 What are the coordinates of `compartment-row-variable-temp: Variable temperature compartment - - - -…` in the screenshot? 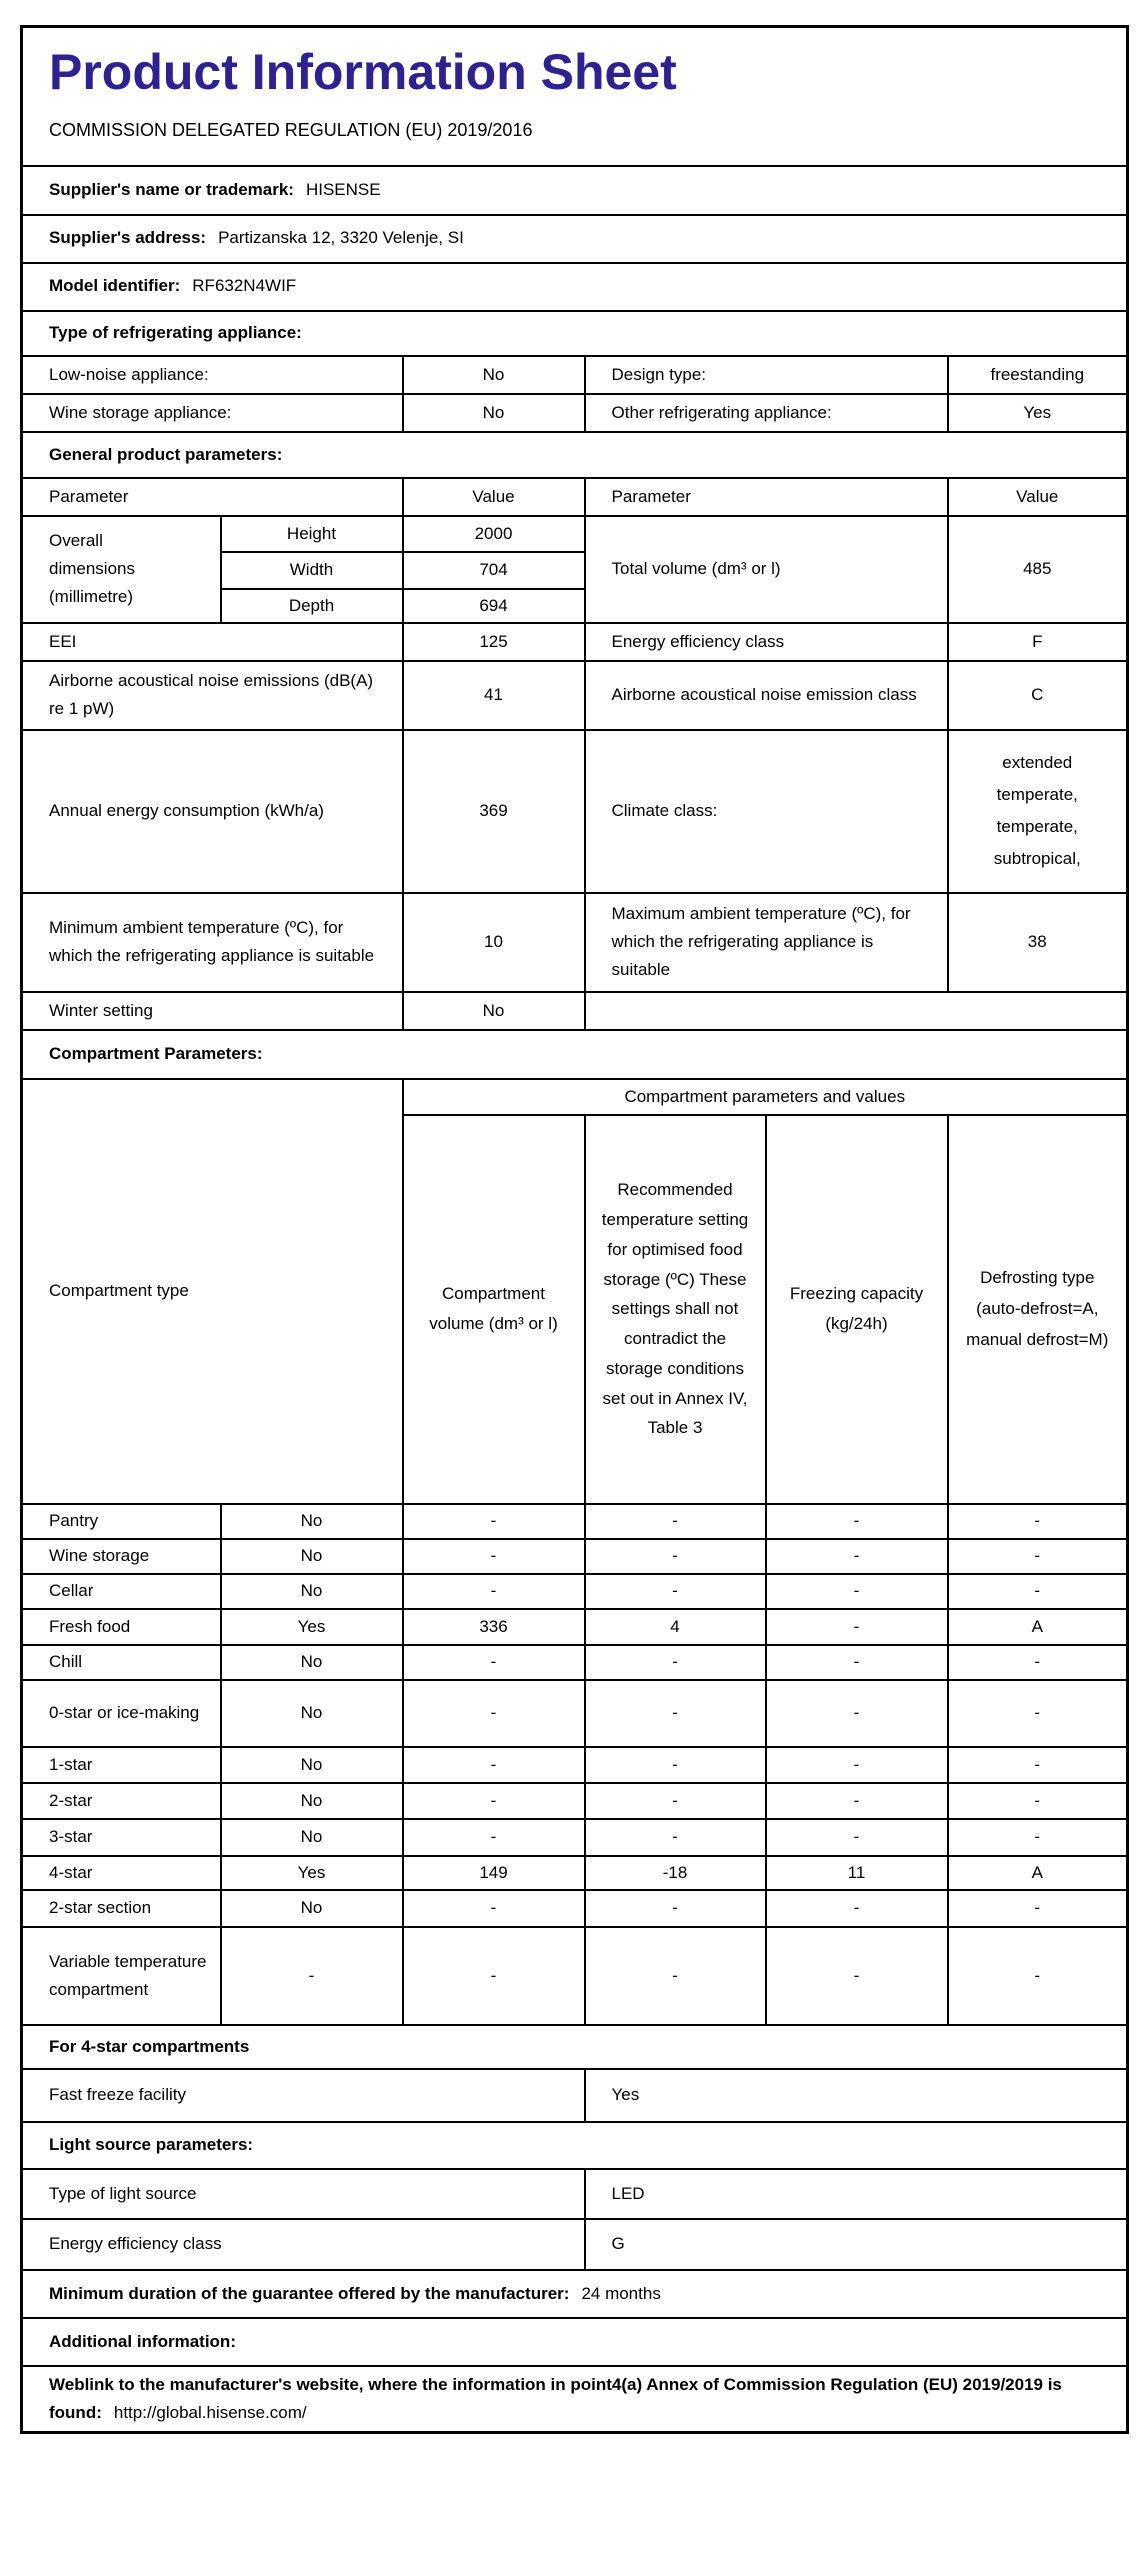 It's located at (574, 1975).